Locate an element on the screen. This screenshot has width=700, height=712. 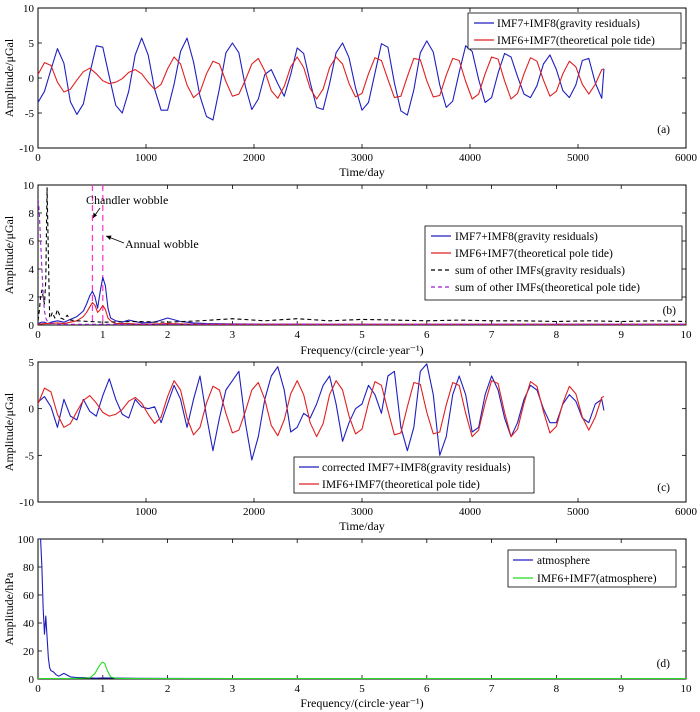
panel-c-xlabel: Time/day is located at coordinates (362, 526).